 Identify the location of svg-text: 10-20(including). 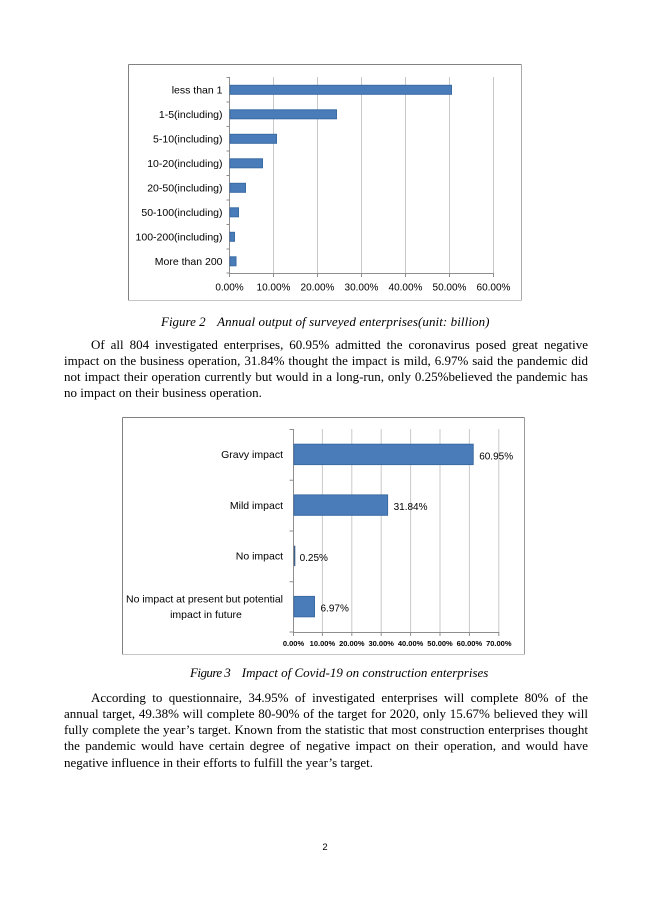
(184, 164).